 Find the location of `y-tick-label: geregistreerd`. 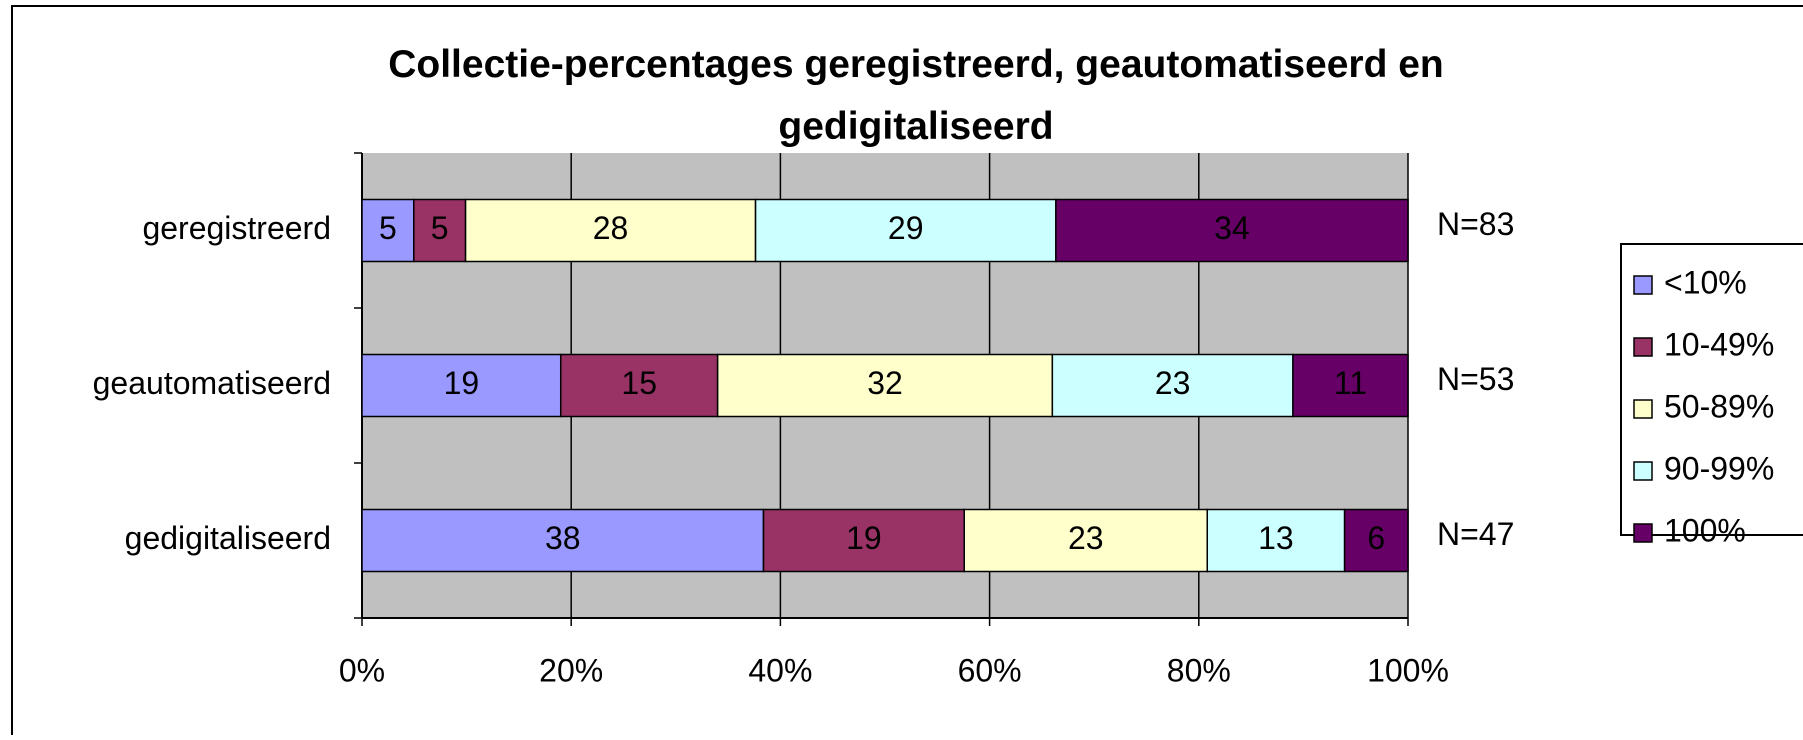

y-tick-label: geregistreerd is located at coordinates (236, 228).